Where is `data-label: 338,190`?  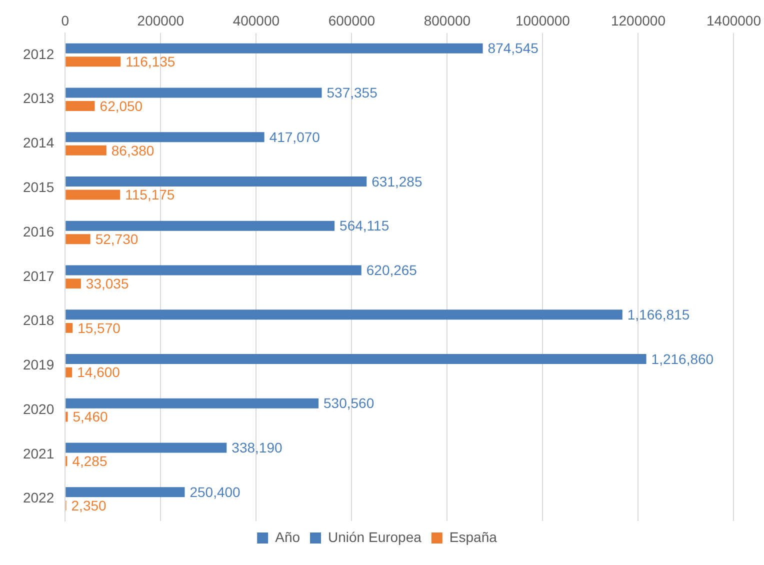 data-label: 338,190 is located at coordinates (257, 448).